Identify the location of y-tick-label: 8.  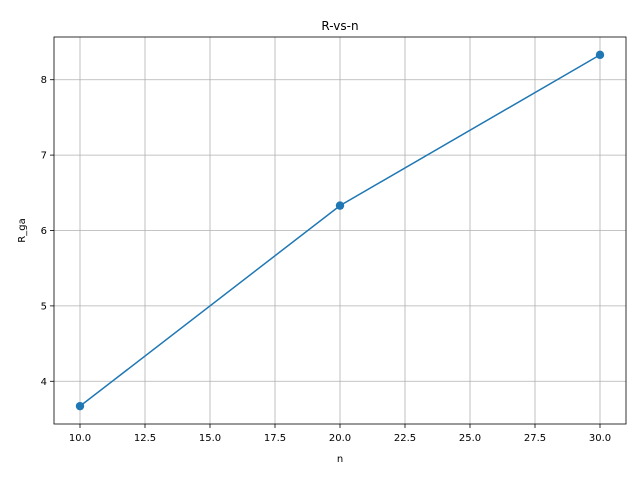
(44, 80).